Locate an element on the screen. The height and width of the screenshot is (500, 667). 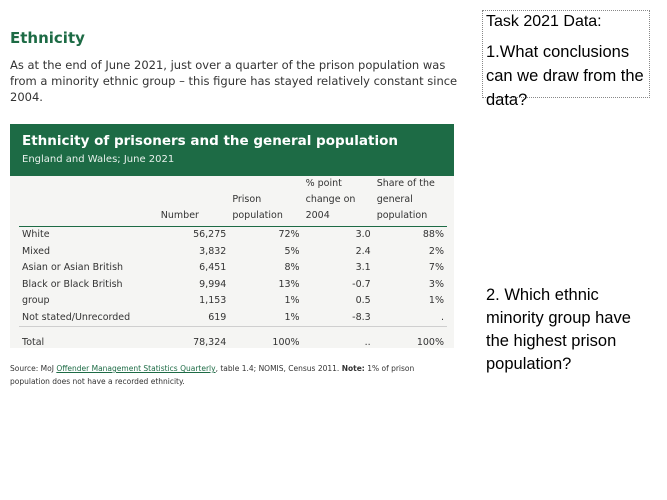
row-label: White is located at coordinates (36, 235).